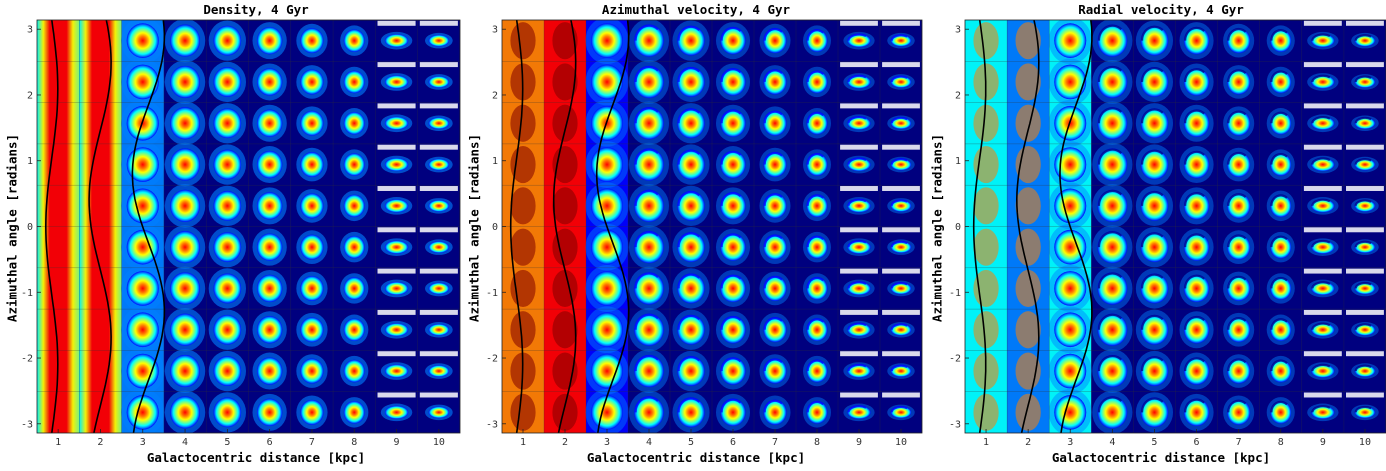  Describe the element at coordinates (958, 161) in the screenshot. I see `y-tick-label: 1` at that location.